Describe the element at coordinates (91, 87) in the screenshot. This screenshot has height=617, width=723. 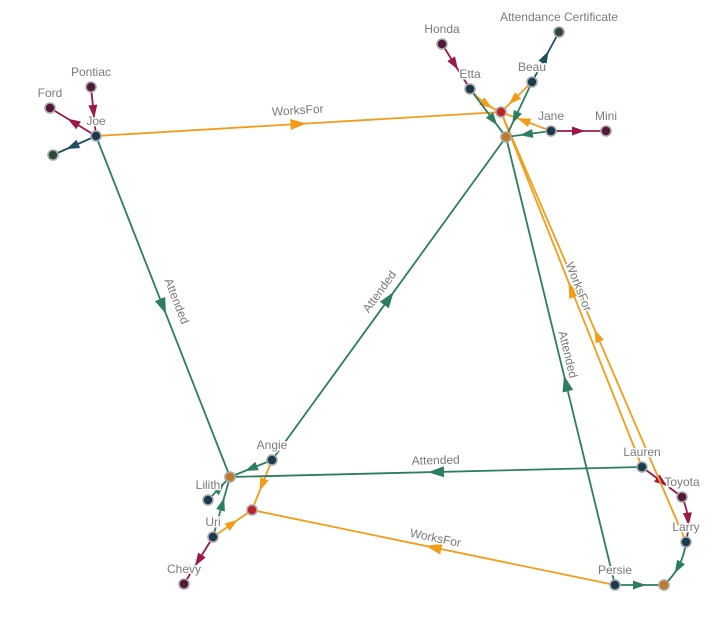
I see `node-pontiac` at that location.